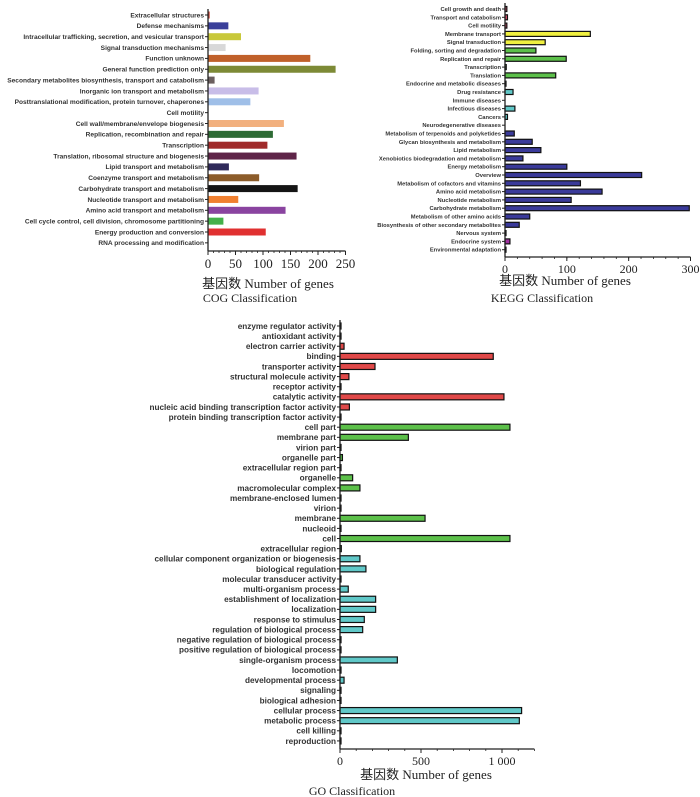  I want to click on kegg-category-label: Translation, so click(485, 76).